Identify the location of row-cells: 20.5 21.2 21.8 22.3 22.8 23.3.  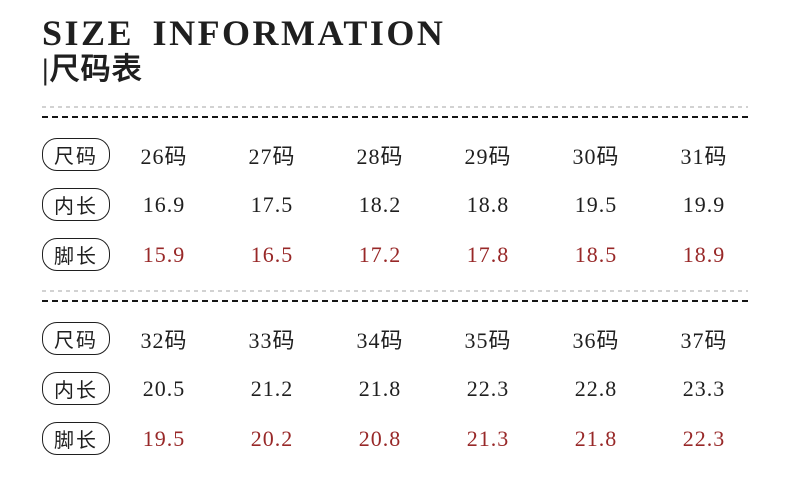
(434, 389).